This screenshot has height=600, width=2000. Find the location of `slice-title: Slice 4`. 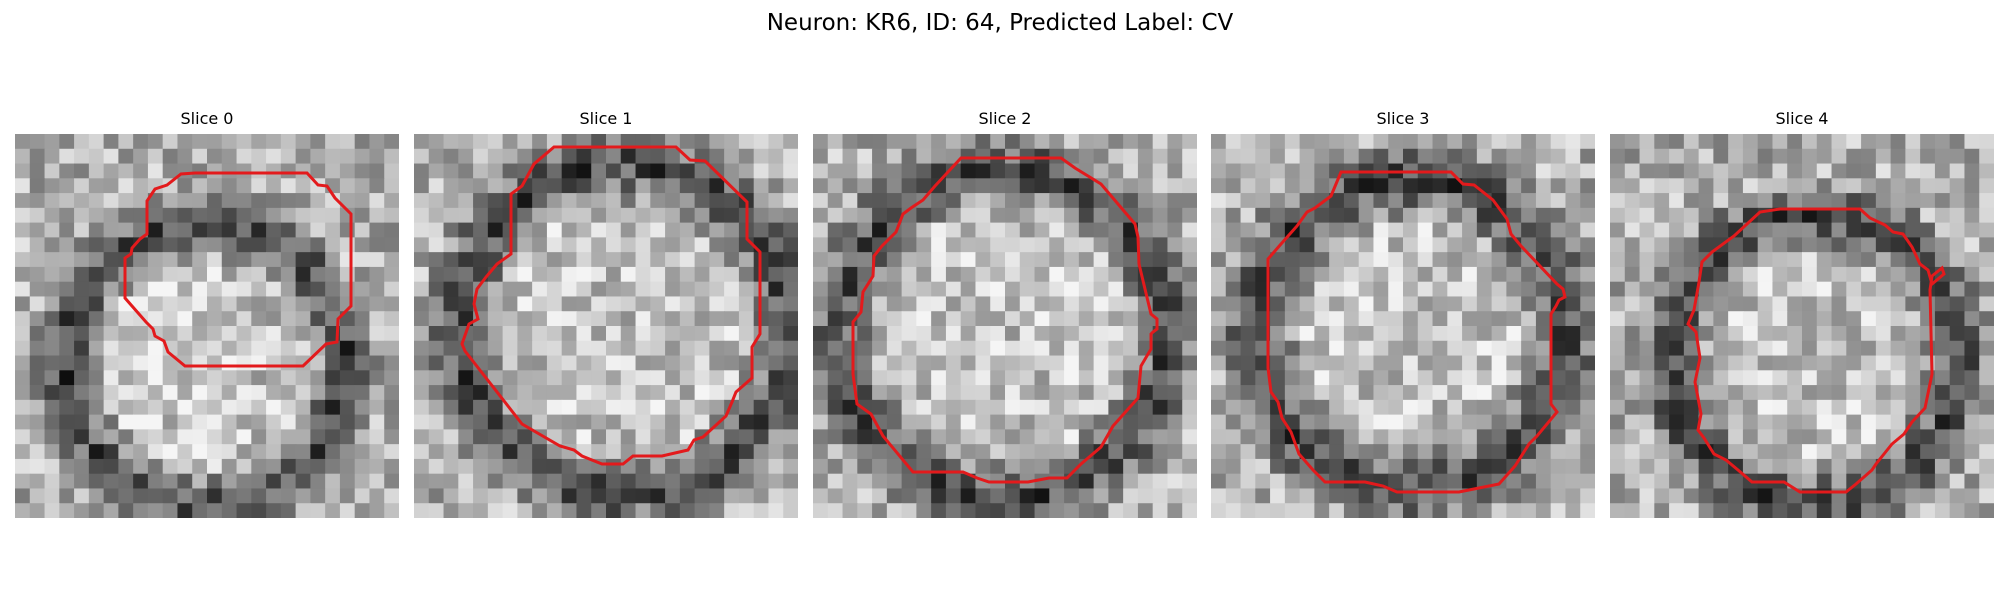

slice-title: Slice 4 is located at coordinates (1802, 118).